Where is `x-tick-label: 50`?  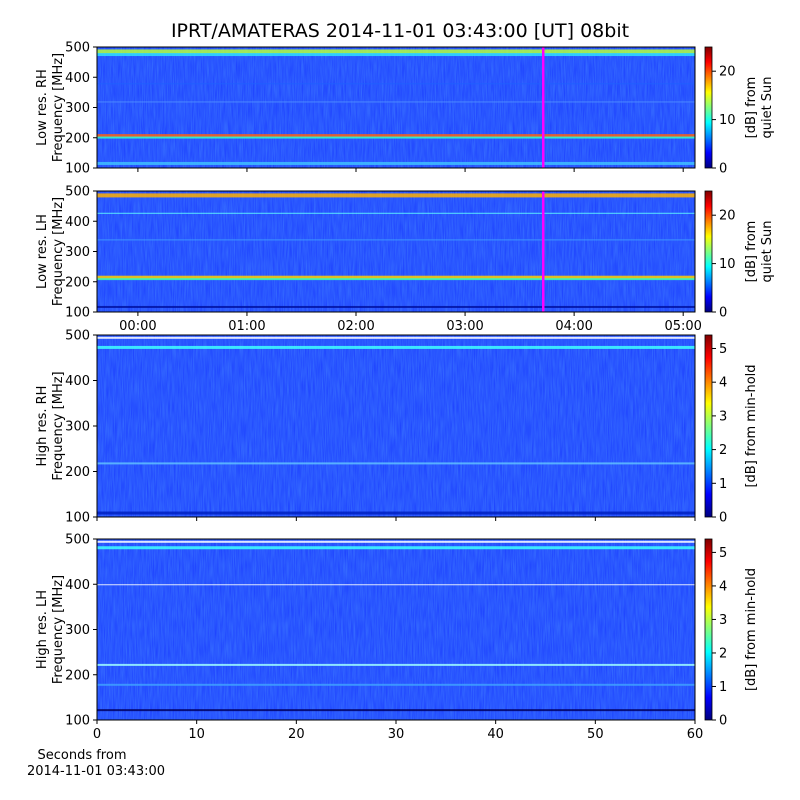 x-tick-label: 50 is located at coordinates (595, 734).